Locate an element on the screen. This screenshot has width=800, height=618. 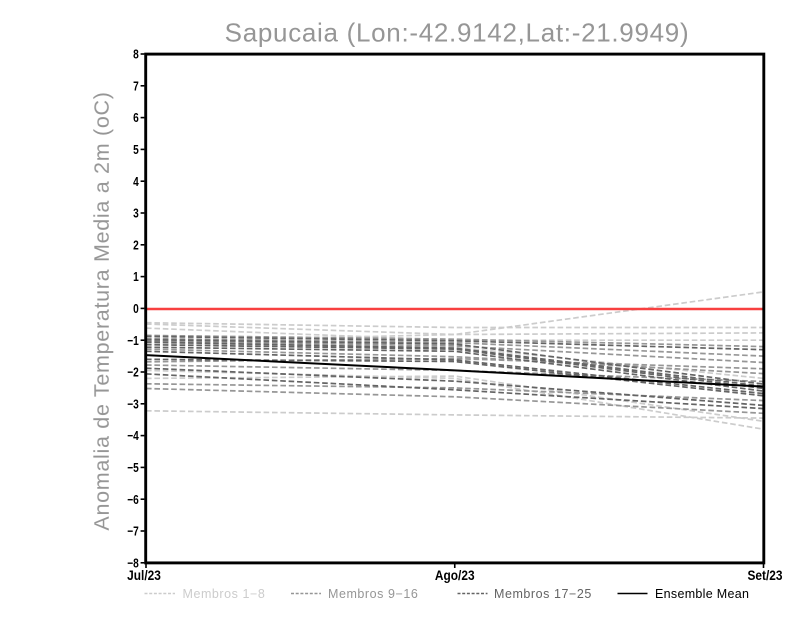
svg-text: −4 is located at coordinates (133, 436).